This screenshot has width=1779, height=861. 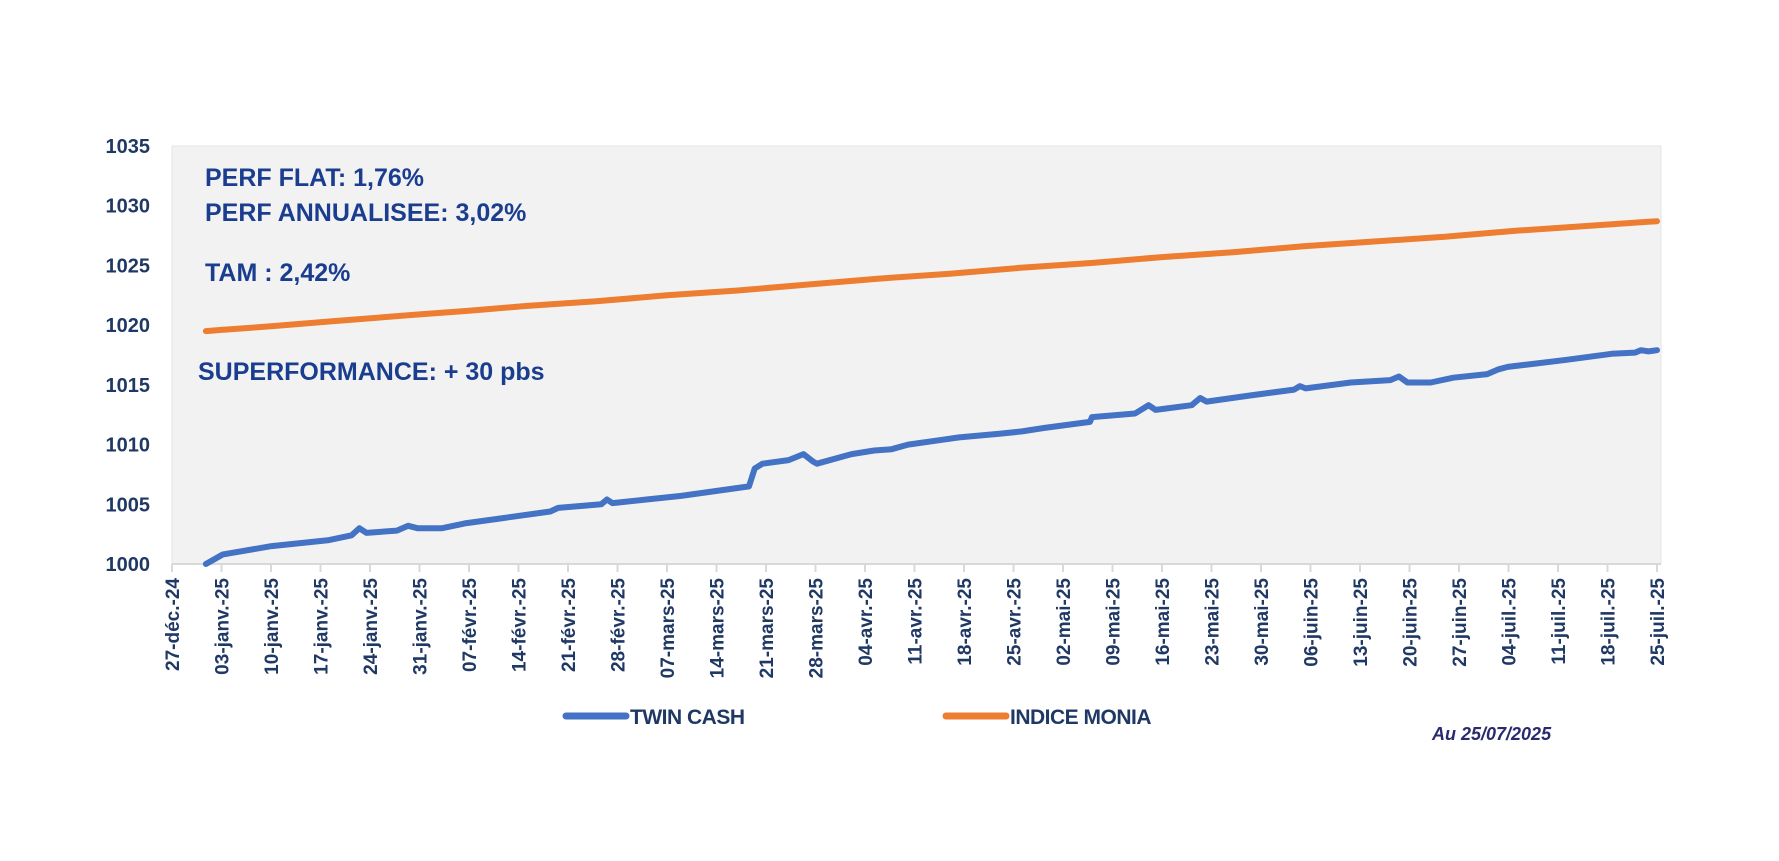 I want to click on annotation-perf-flat: PERF FLAT: 1,76%, so click(x=314, y=178).